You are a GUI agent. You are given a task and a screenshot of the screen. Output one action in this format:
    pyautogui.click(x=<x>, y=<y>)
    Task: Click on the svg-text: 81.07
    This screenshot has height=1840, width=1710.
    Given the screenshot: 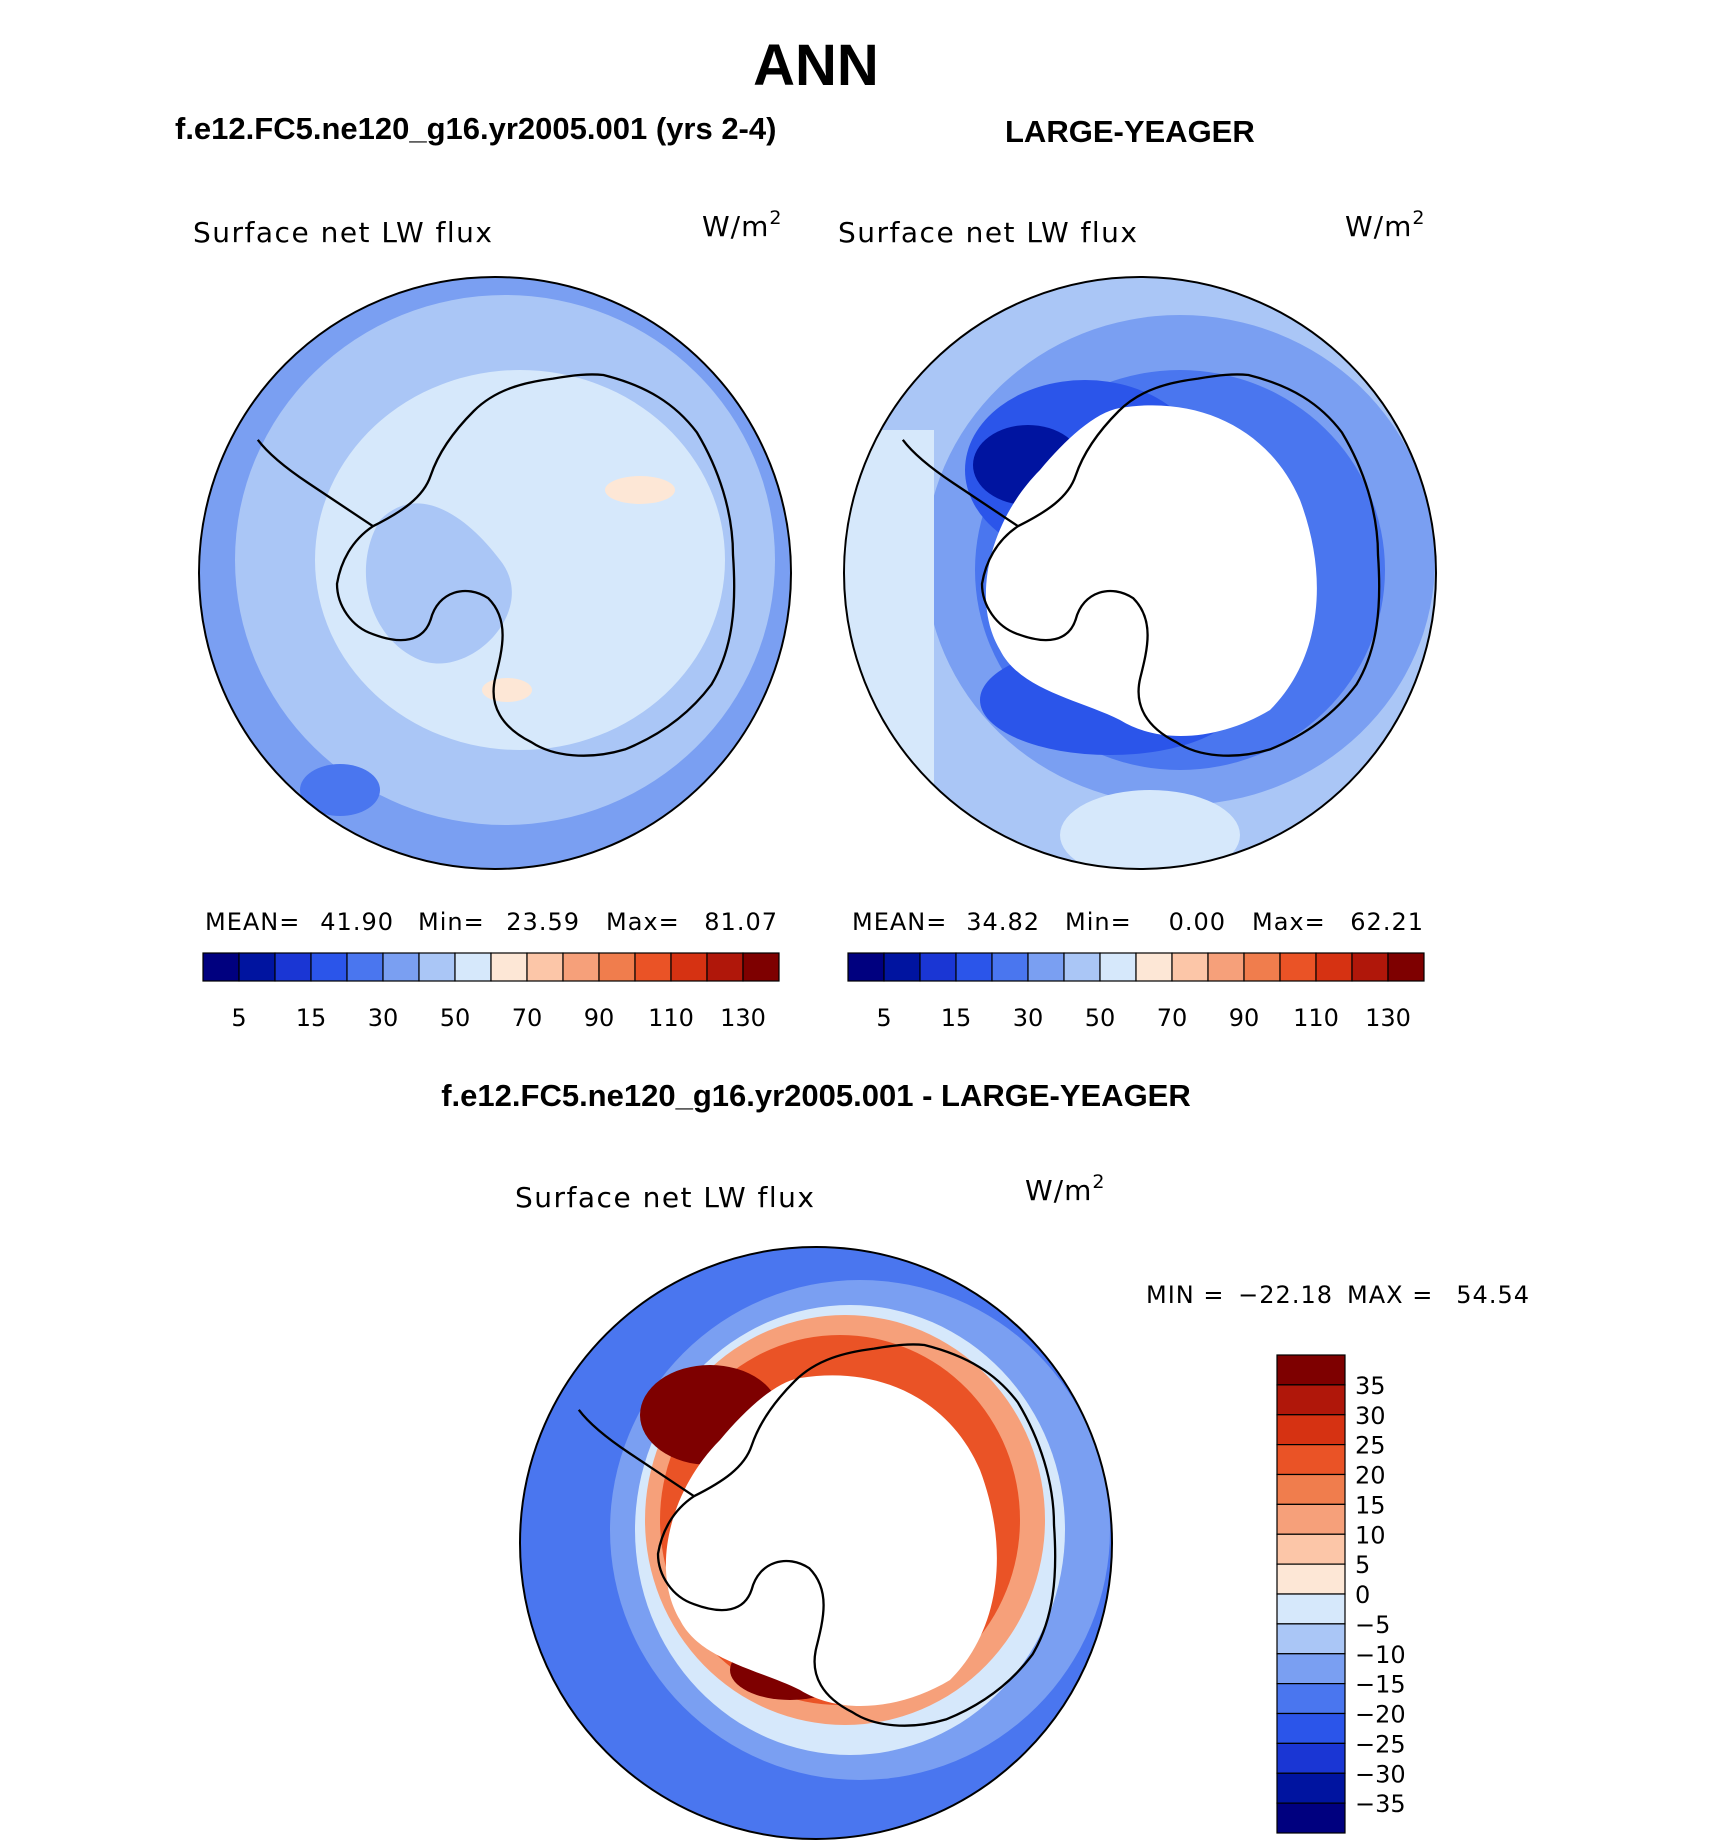 What is the action you would take?
    pyautogui.click(x=741, y=922)
    